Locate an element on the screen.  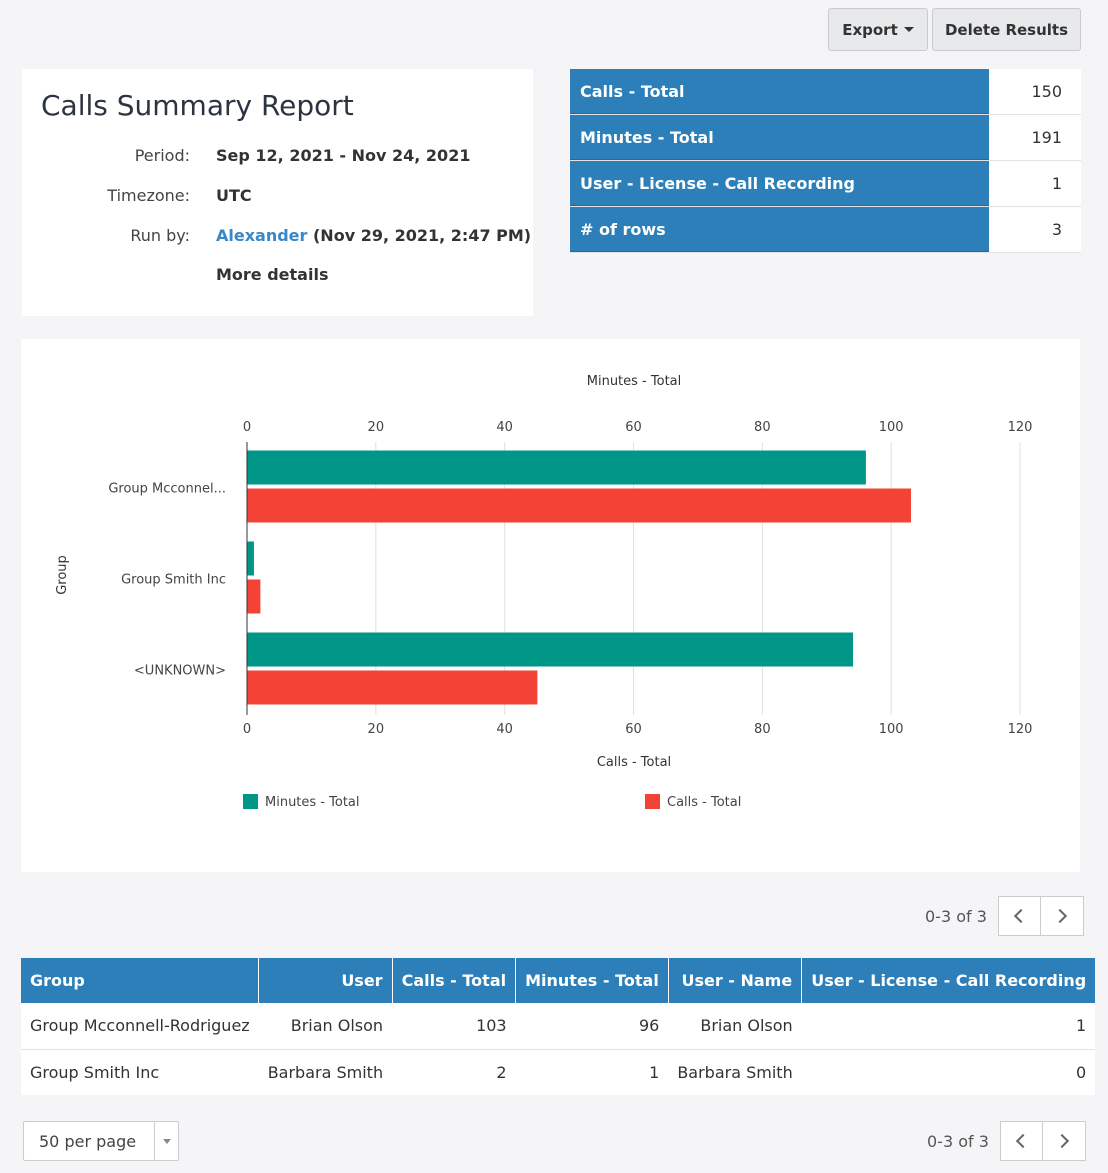
cell-calls-total: 2 is located at coordinates (501, 1072).